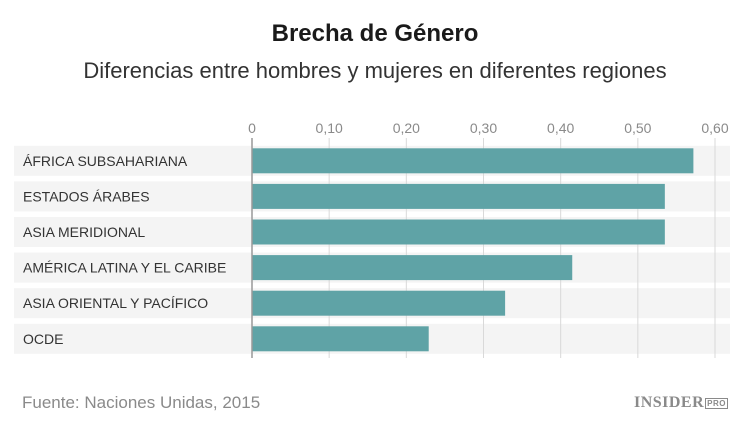 This screenshot has width=750, height=430. I want to click on x-tick-label: 0,20, so click(406, 128).